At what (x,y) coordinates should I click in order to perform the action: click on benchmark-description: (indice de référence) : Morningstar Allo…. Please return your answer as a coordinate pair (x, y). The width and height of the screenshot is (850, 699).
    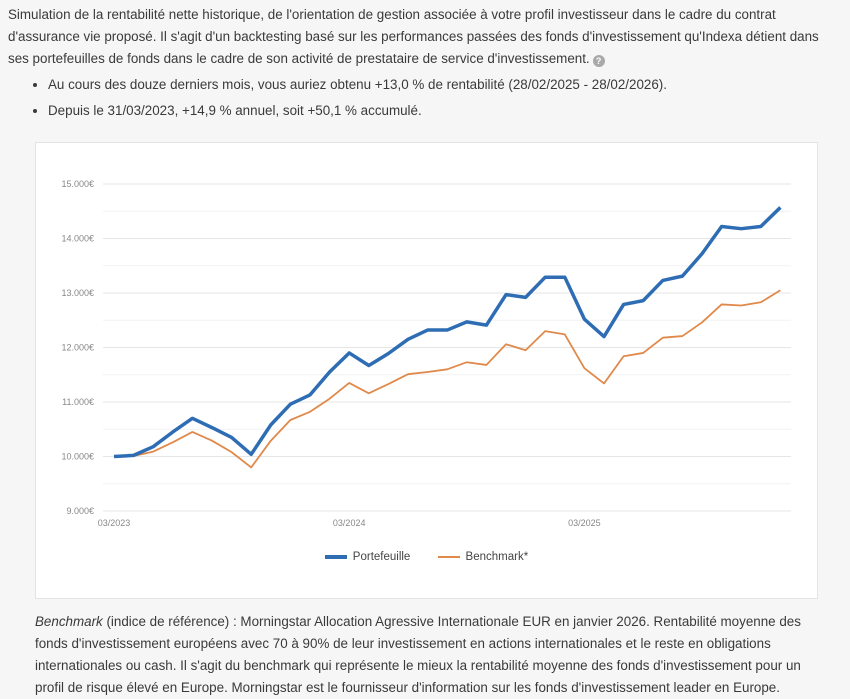
    Looking at the image, I should click on (418, 654).